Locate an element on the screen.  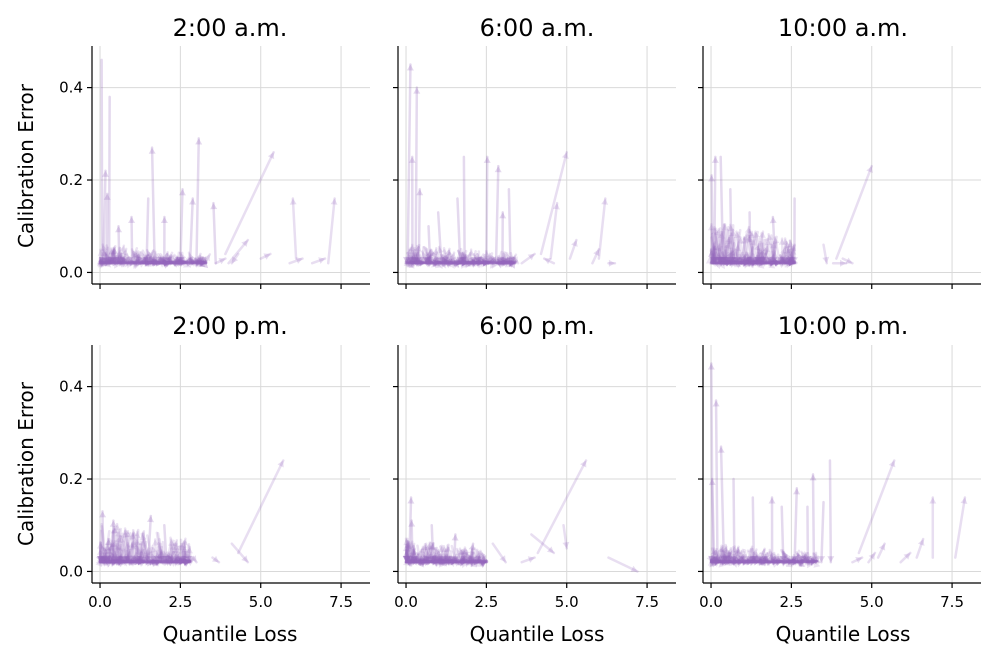
x-tick-label: 5.0 is located at coordinates (872, 602).